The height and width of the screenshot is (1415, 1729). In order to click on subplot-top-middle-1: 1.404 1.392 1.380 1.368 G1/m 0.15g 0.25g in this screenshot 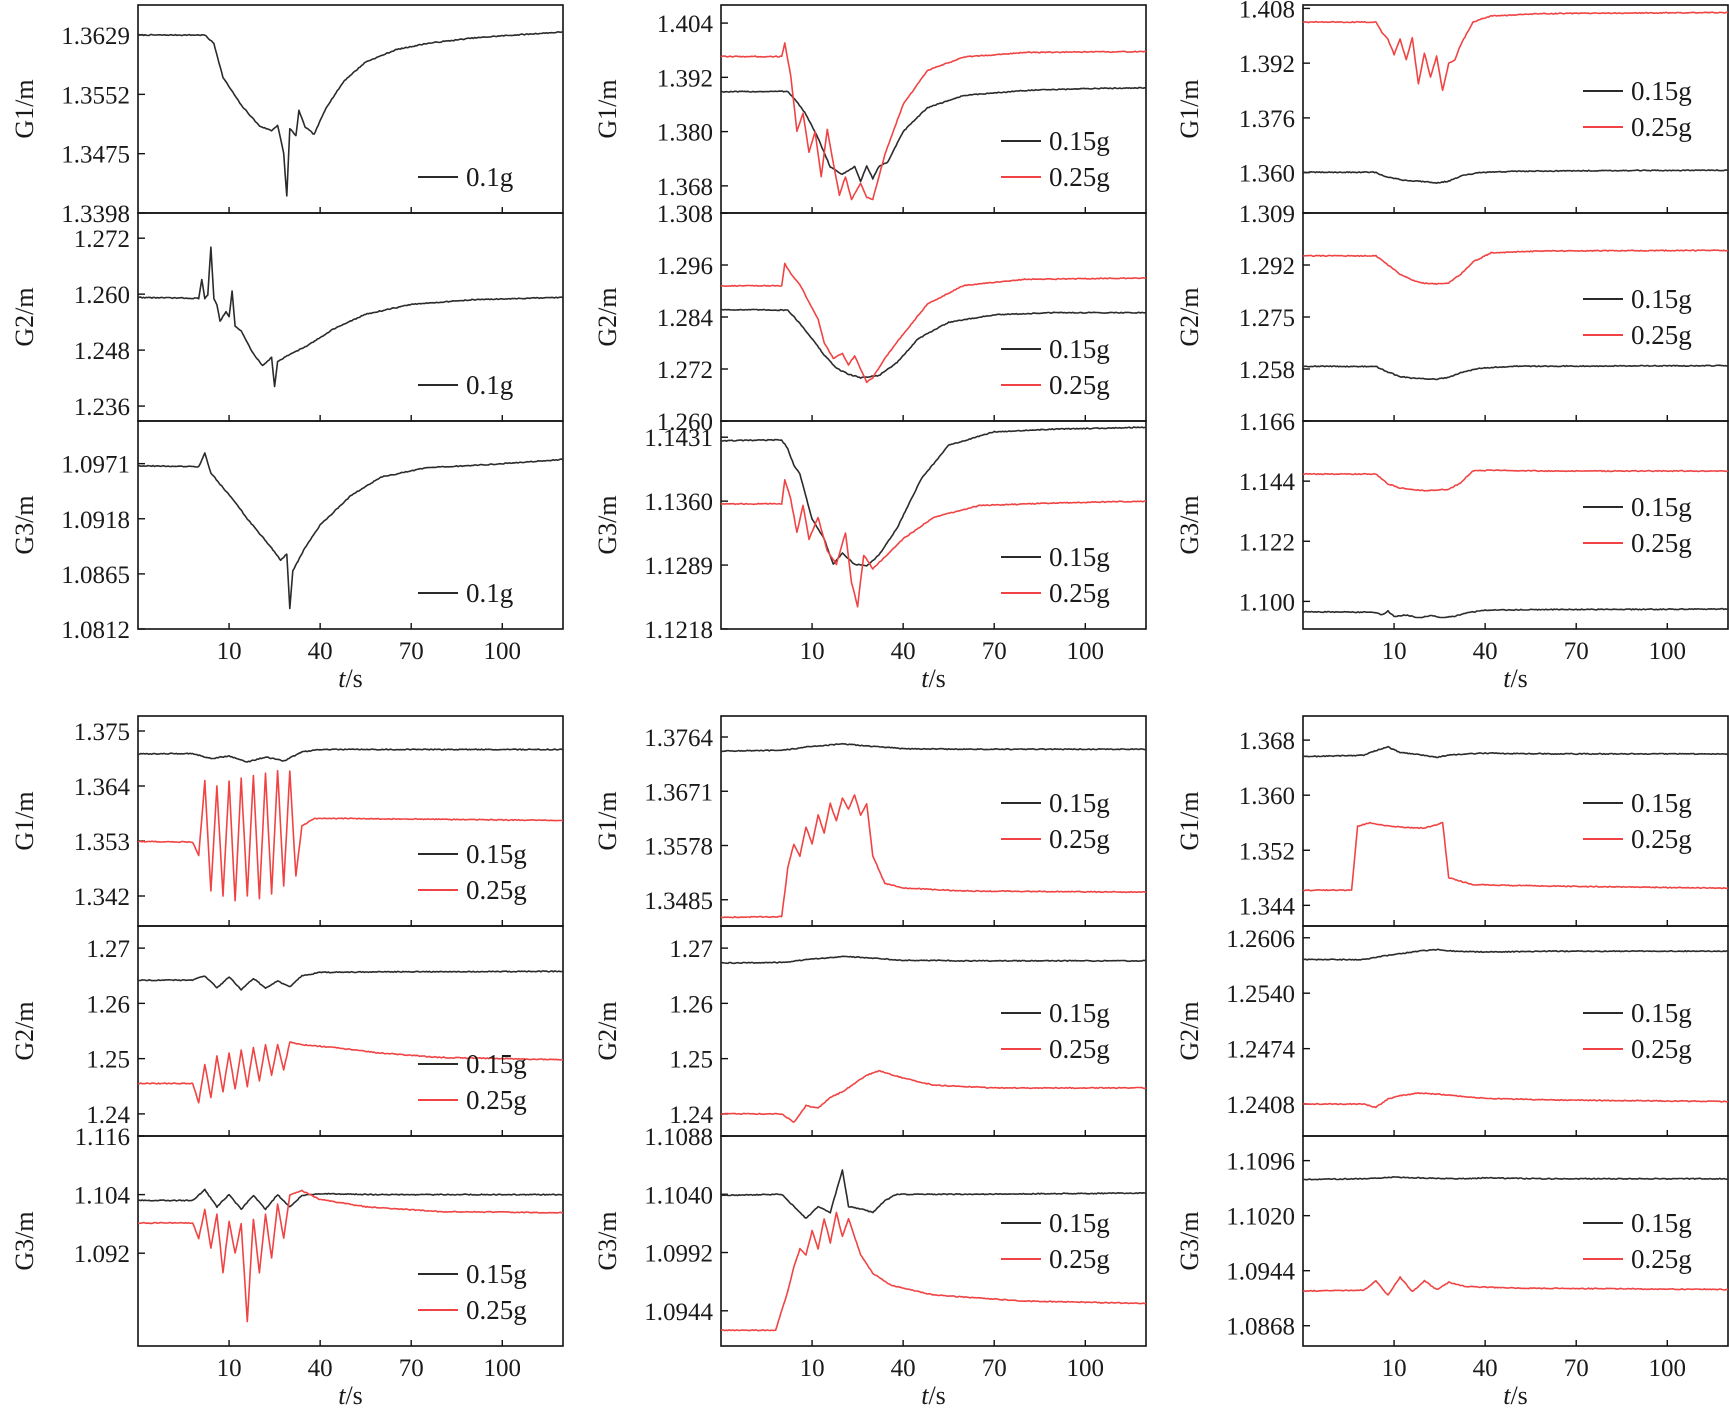, I will do `click(870, 109)`.